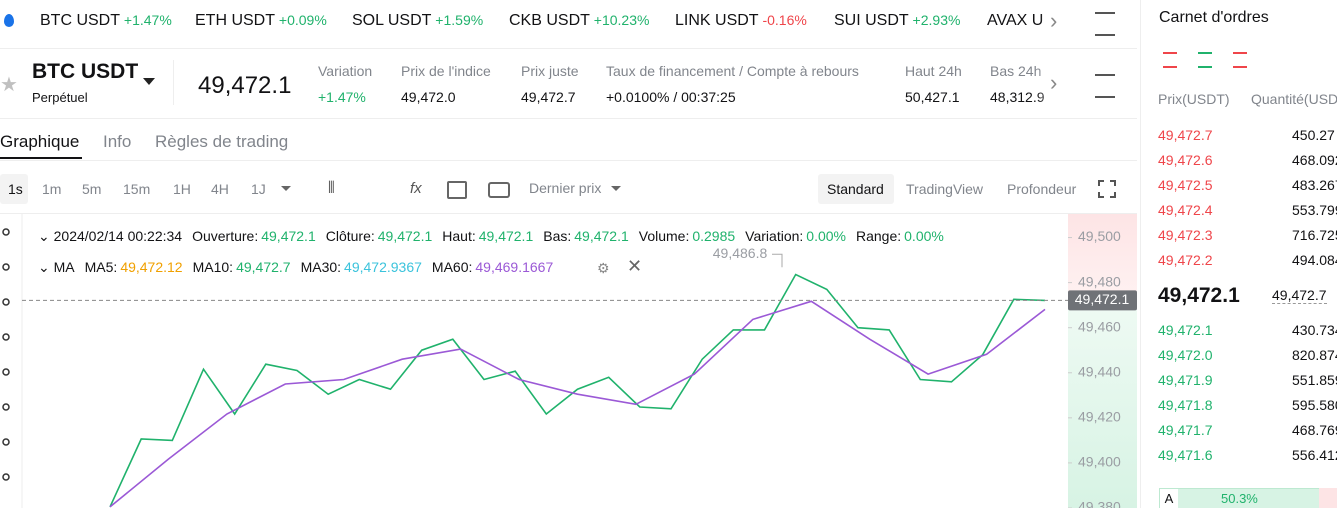  I want to click on ticker-item: SUI USDT +2.93%, so click(897, 21).